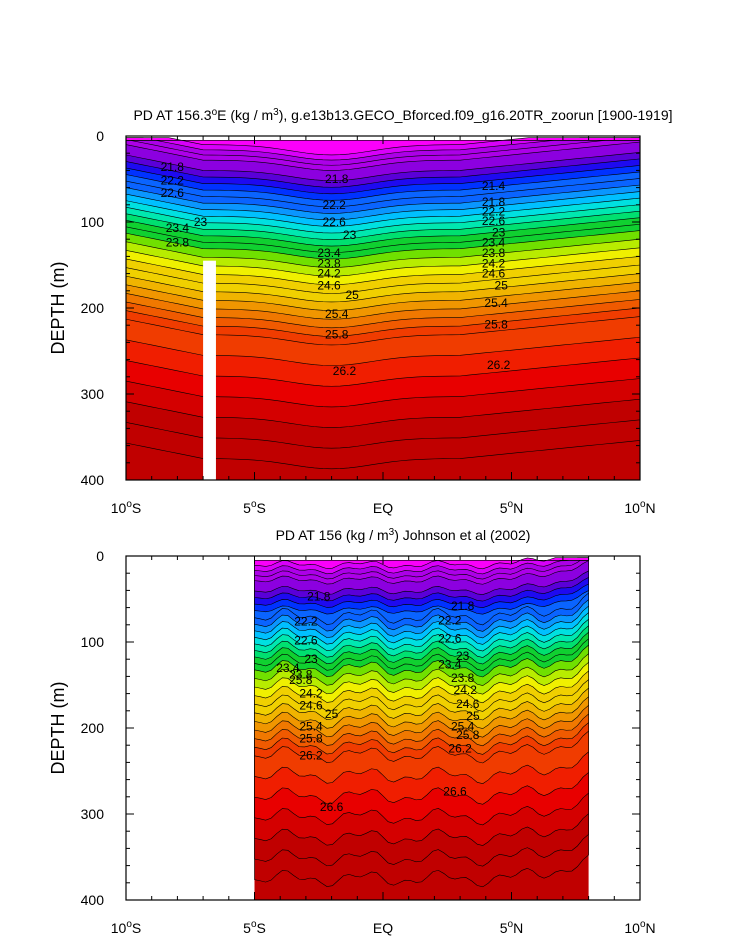 Image resolution: width=733 pixels, height=945 pixels. Describe the element at coordinates (209, 370) in the screenshot. I see `missing-data-gap` at that location.